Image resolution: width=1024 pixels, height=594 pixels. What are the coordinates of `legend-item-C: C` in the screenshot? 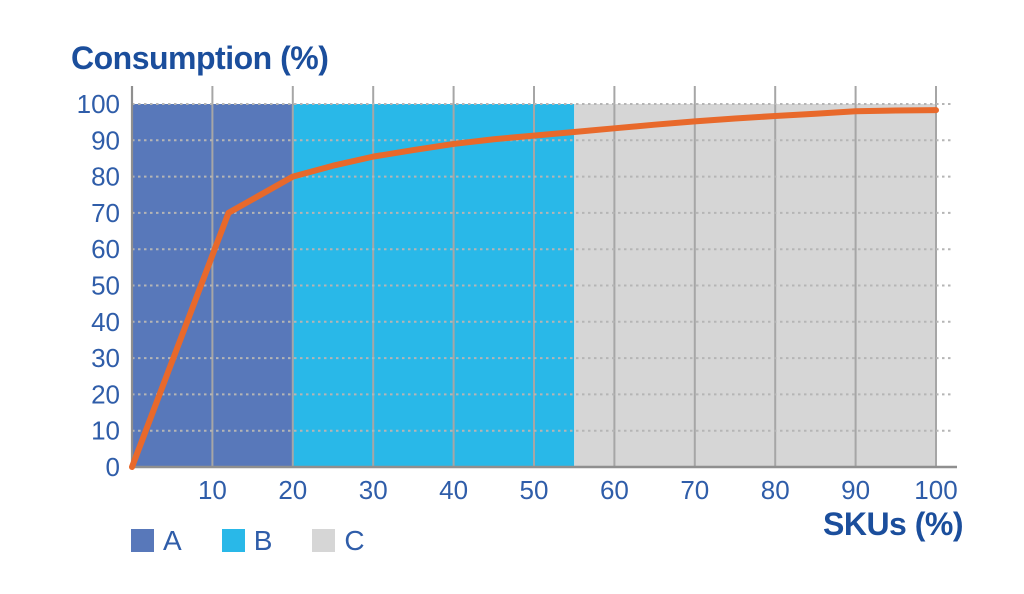 It's located at (338, 540).